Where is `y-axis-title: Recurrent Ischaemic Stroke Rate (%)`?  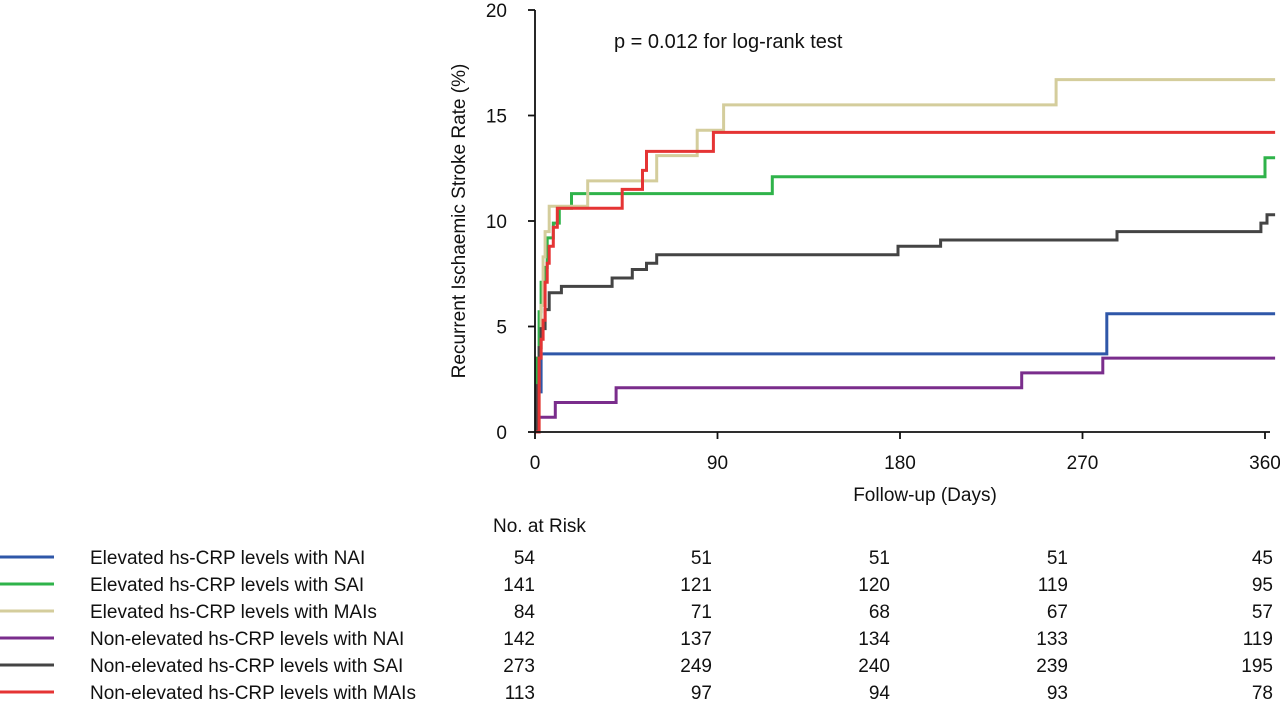
y-axis-title: Recurrent Ischaemic Stroke Rate (%) is located at coordinates (459, 221).